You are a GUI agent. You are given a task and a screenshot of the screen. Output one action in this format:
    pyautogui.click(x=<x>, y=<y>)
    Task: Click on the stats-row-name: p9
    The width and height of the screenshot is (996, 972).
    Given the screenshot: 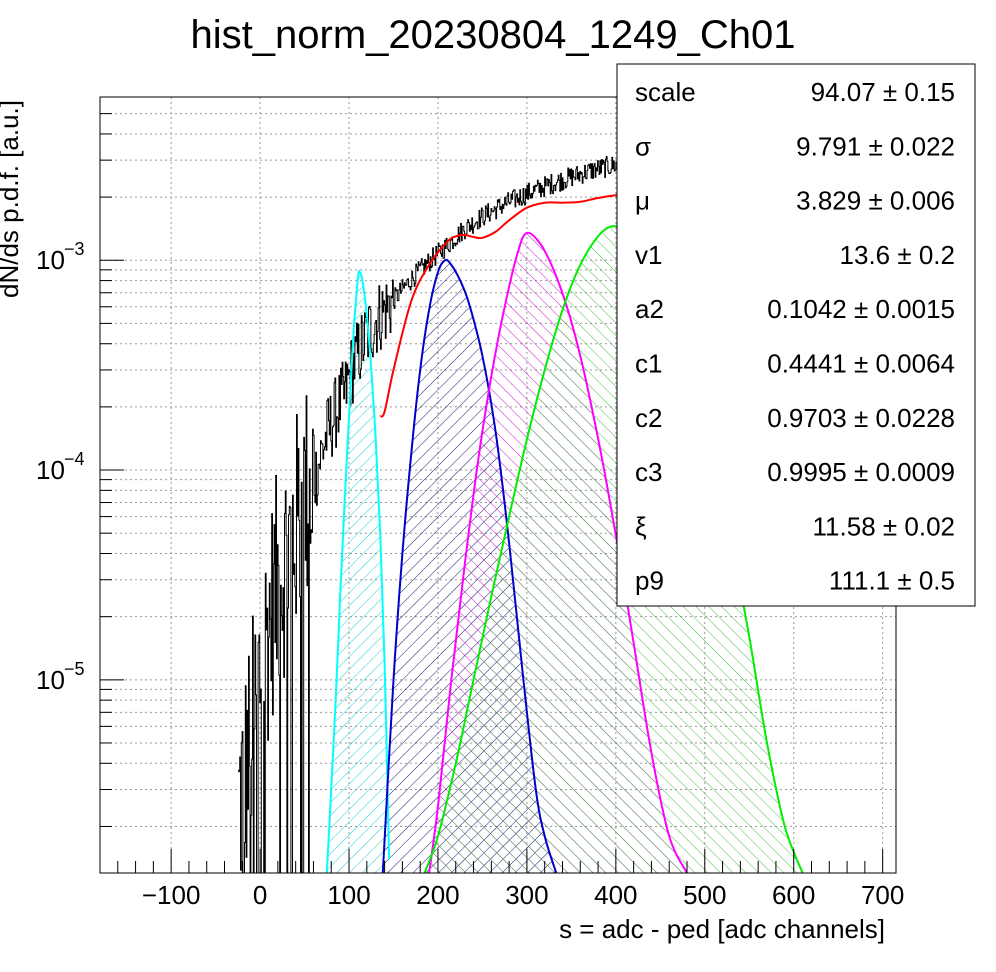 What is the action you would take?
    pyautogui.click(x=649, y=581)
    